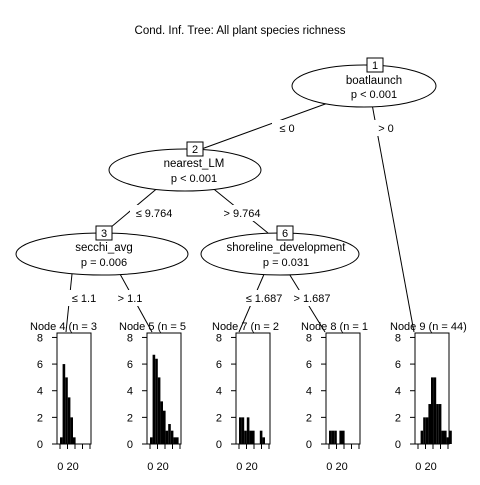 The image size is (480, 485). What do you see at coordinates (104, 263) in the screenshot?
I see `node-p-value: p = 0.006` at bounding box center [104, 263].